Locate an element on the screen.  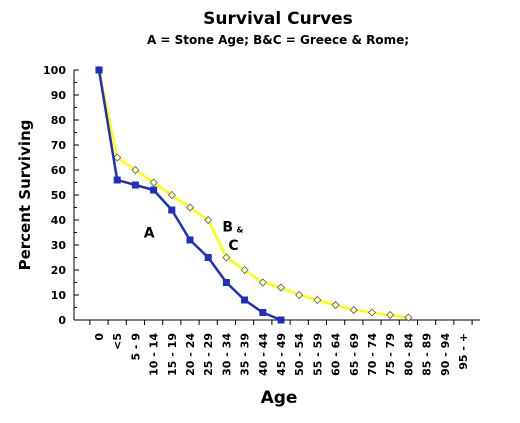
chart-title: Survival Curves is located at coordinates (278, 19).